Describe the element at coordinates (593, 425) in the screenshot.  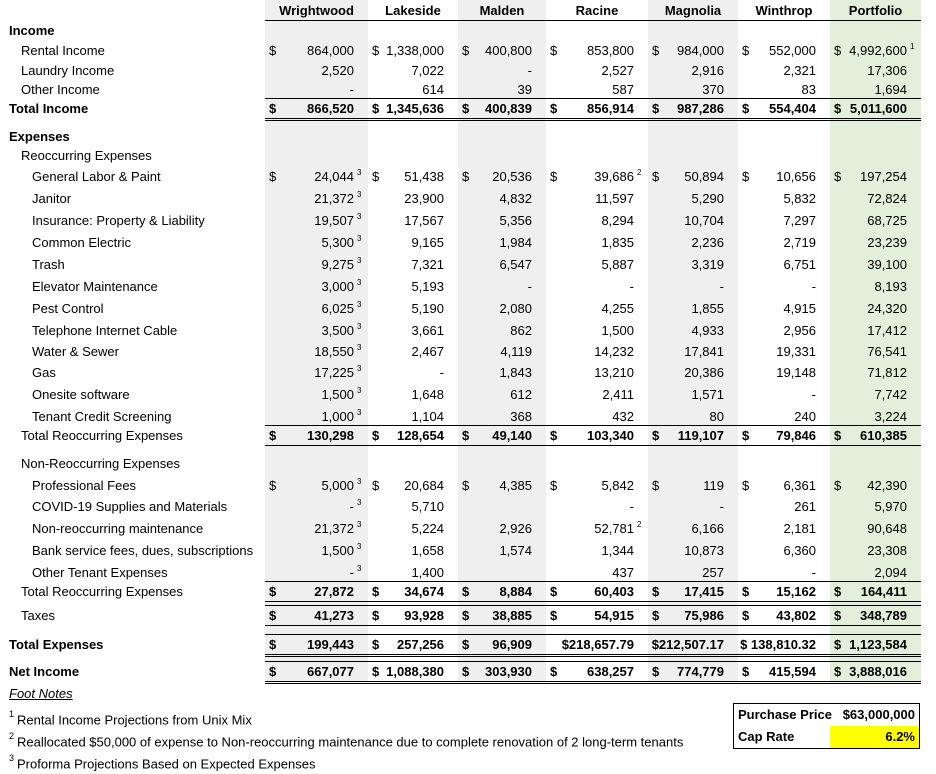
I see `total-line-top` at that location.